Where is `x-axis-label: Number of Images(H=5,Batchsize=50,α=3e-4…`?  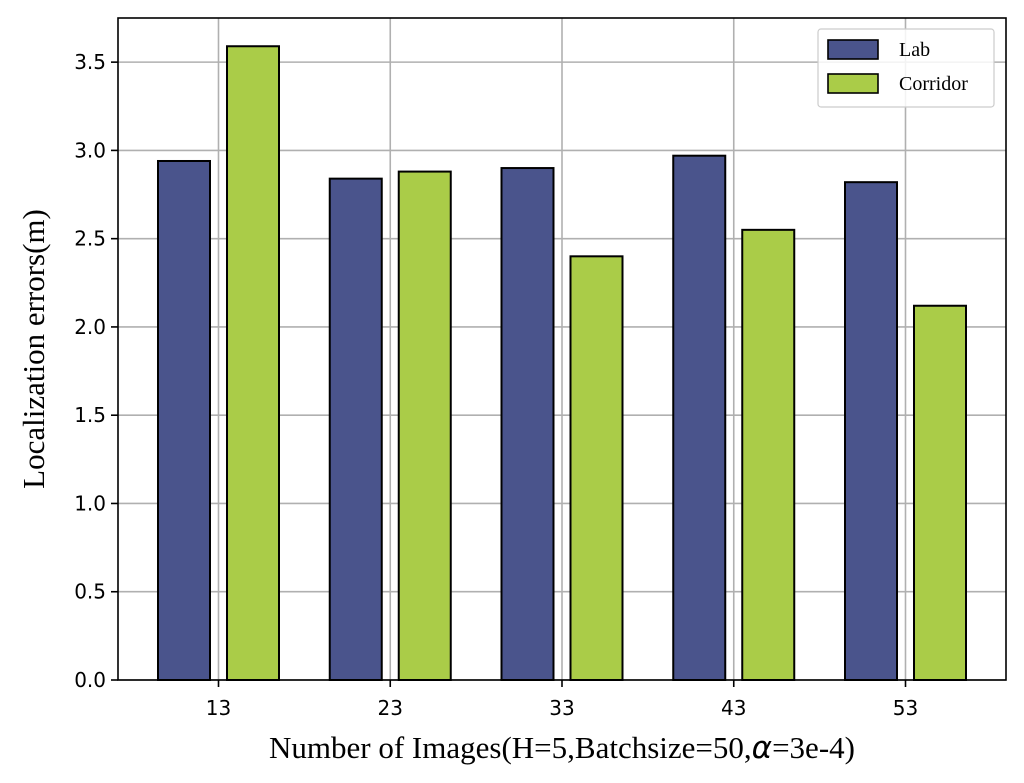
x-axis-label: Number of Images(H=5,Batchsize=50,α=3e-4… is located at coordinates (562, 748).